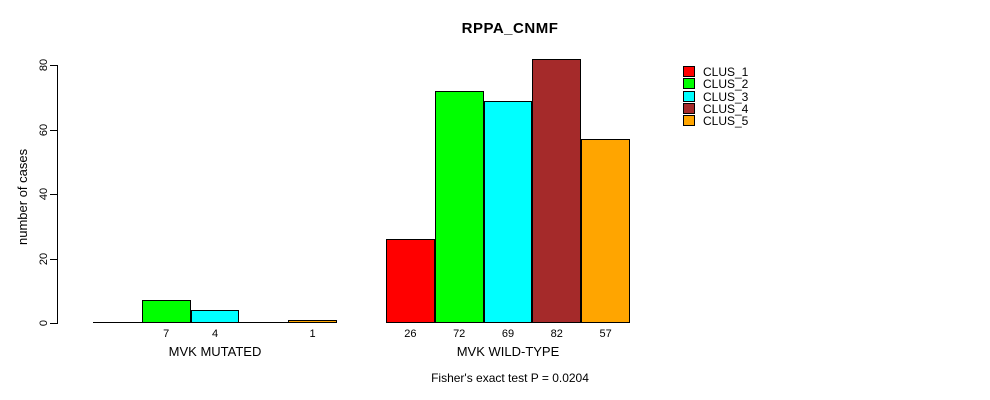  I want to click on bar-value-label: 69, so click(508, 334).